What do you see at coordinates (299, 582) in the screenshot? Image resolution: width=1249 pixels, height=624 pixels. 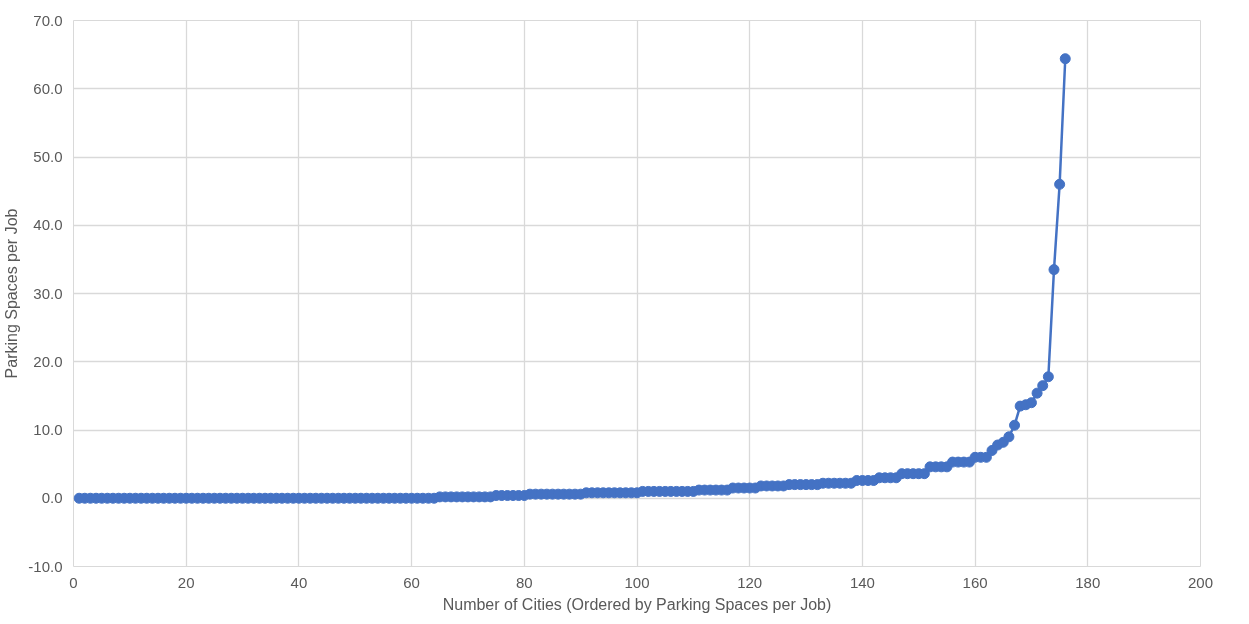 I see `x-tick-label: 40` at bounding box center [299, 582].